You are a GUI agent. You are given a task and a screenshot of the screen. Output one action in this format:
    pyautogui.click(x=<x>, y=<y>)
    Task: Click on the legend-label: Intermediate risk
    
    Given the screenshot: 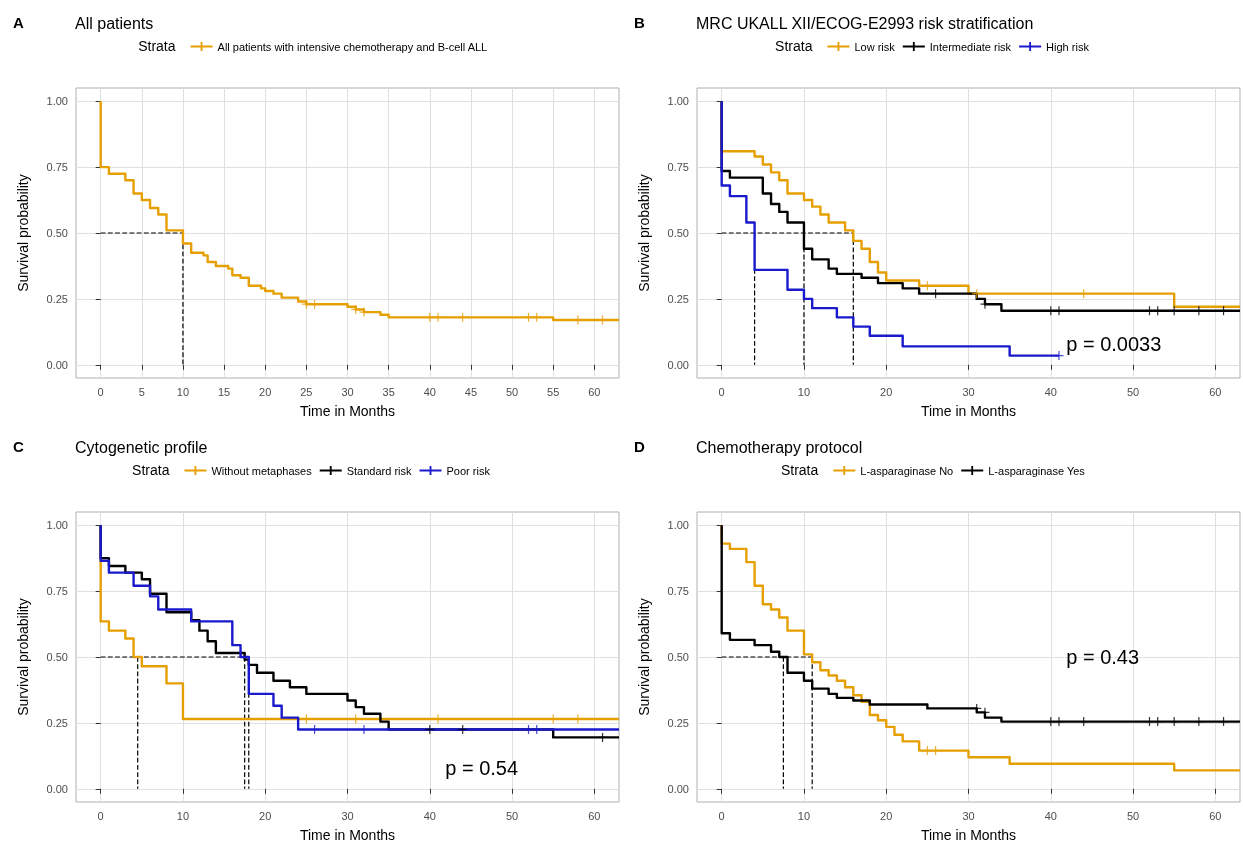 What is the action you would take?
    pyautogui.click(x=970, y=46)
    